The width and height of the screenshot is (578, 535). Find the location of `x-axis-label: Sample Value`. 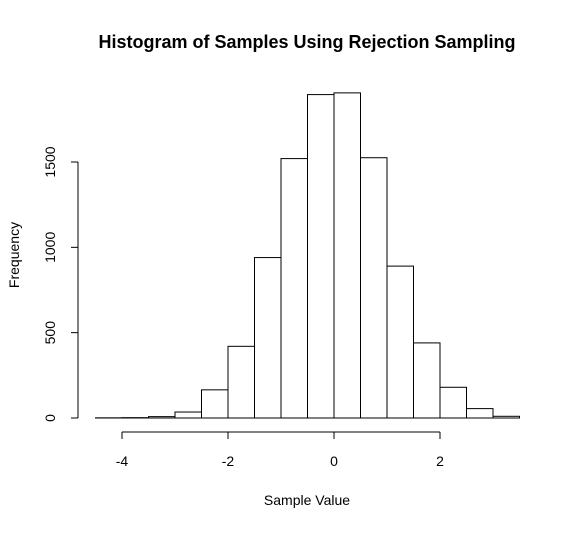

x-axis-label: Sample Value is located at coordinates (307, 500).